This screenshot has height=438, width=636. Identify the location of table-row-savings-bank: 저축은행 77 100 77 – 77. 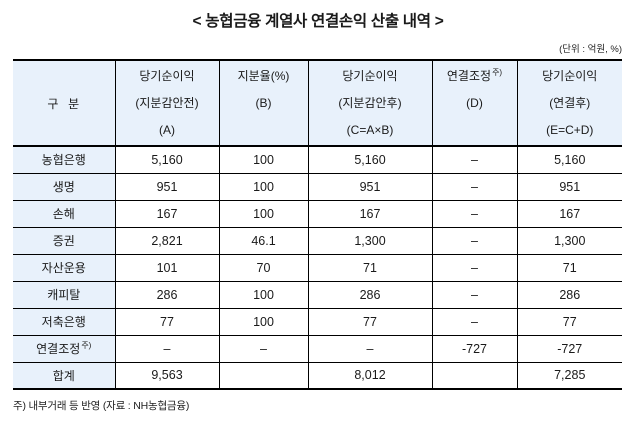
(317, 321).